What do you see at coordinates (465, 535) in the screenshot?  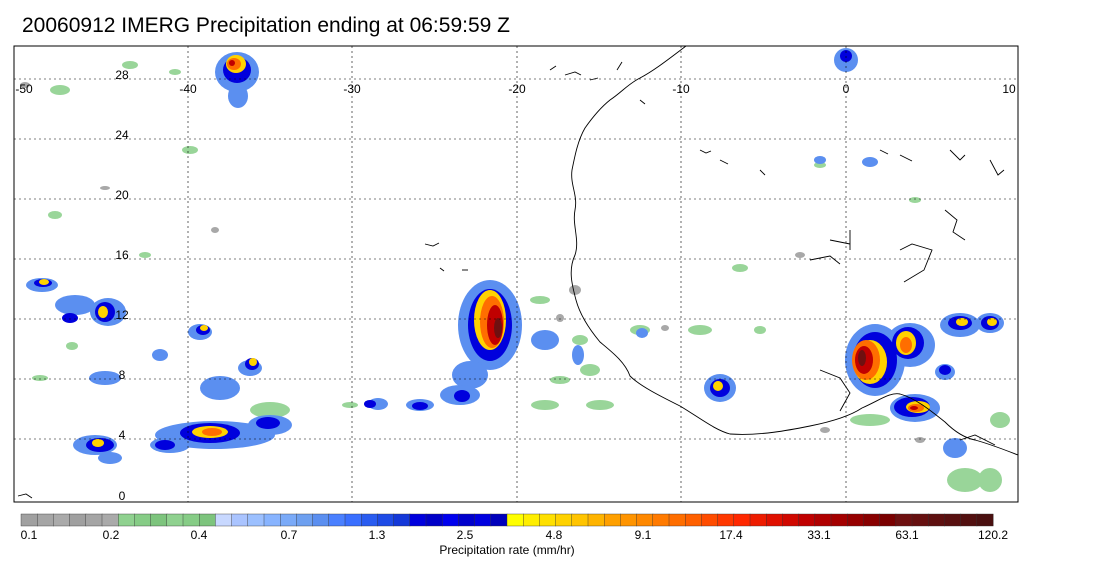 I see `colorbar-tick-label: 2.5` at bounding box center [465, 535].